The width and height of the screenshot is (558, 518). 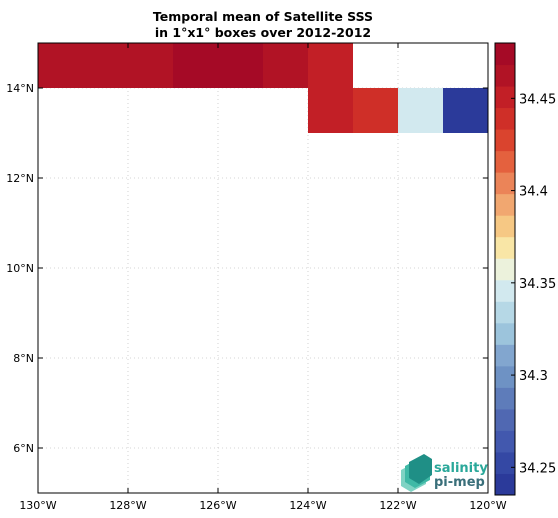 What do you see at coordinates (533, 376) in the screenshot?
I see `colorbar-tick-label: 34.3` at bounding box center [533, 376].